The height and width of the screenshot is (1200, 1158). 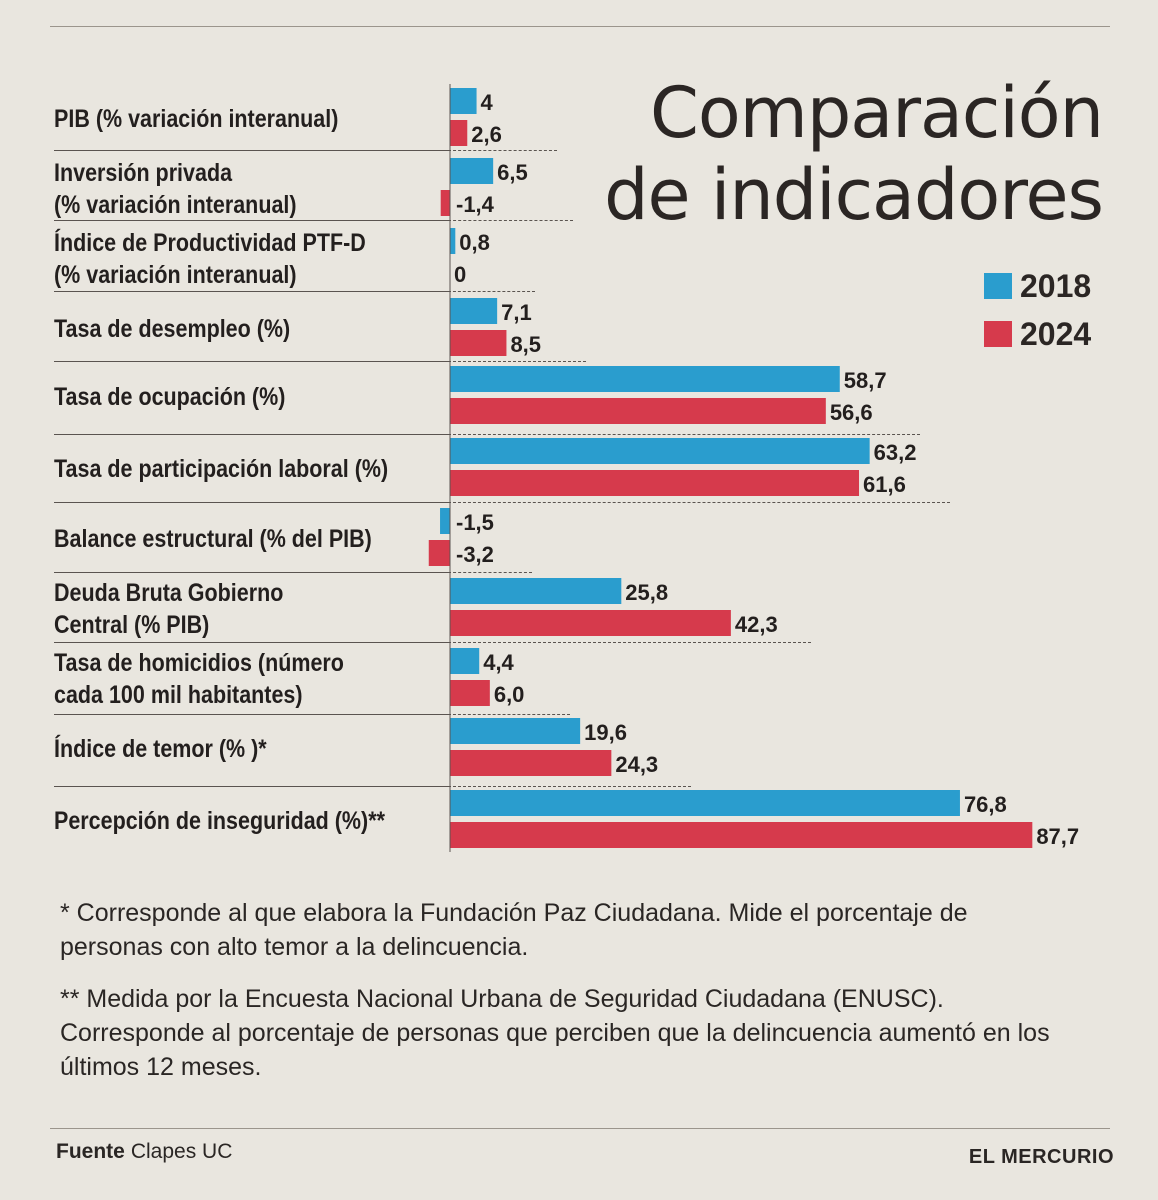 What do you see at coordinates (181, 1151) in the screenshot?
I see `source-value: Clapes UC` at bounding box center [181, 1151].